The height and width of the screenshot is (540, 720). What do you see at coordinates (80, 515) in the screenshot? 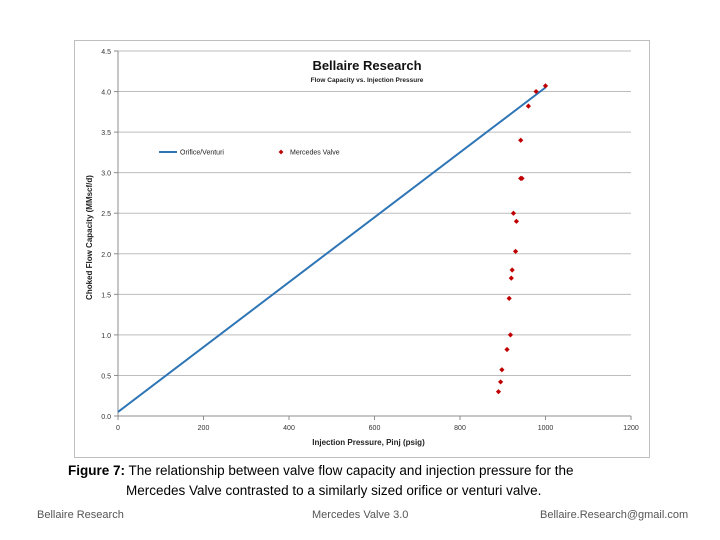
I see `footer-organization: Bellaire Research` at bounding box center [80, 515].